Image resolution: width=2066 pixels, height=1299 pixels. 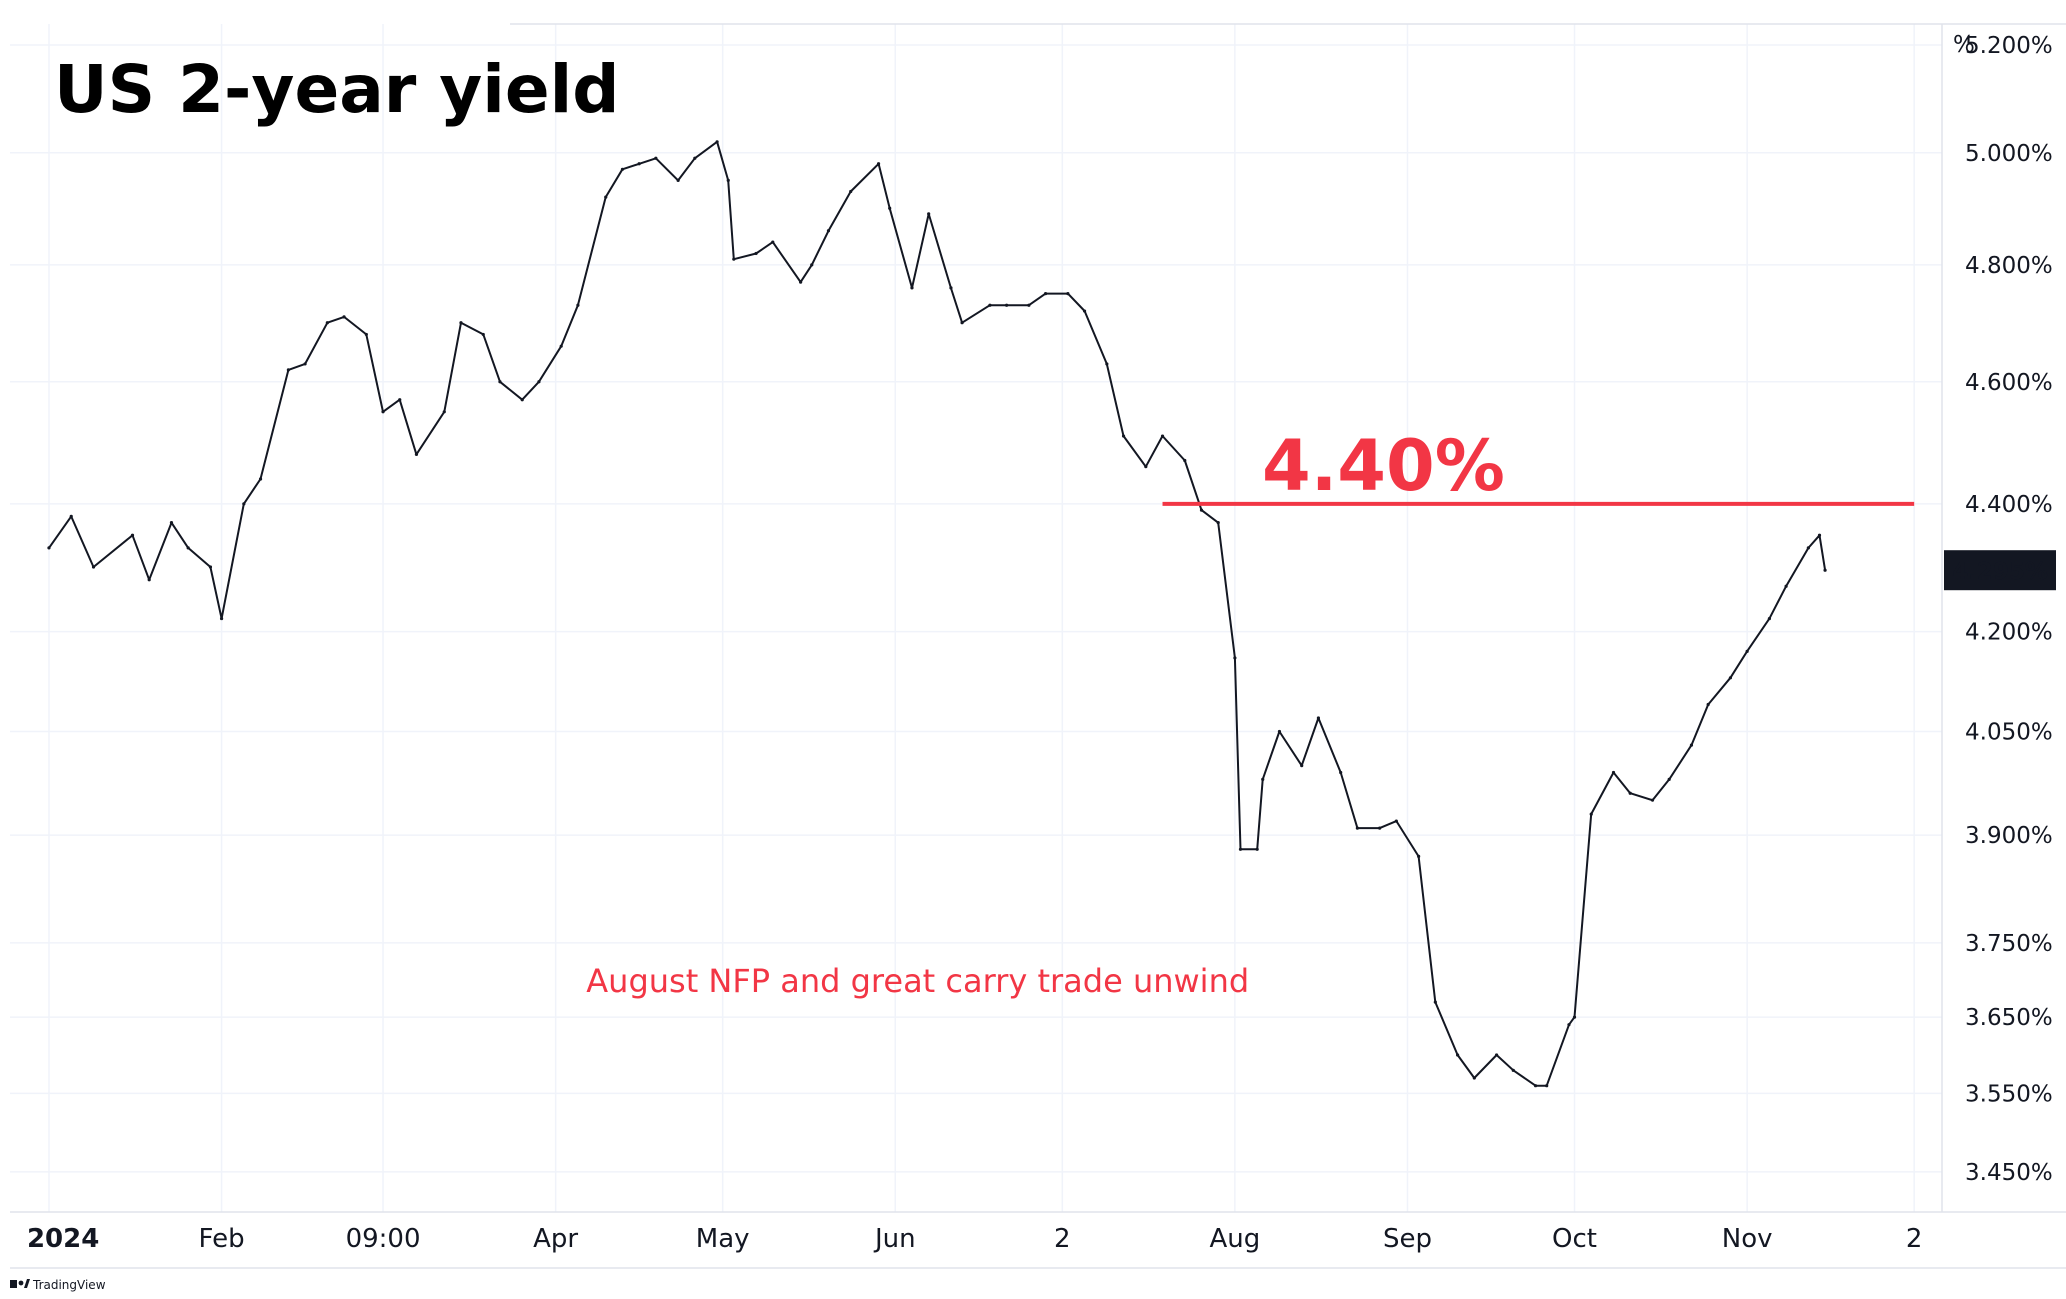 I want to click on y-tick-label: 5.000%, so click(x=2009, y=154).